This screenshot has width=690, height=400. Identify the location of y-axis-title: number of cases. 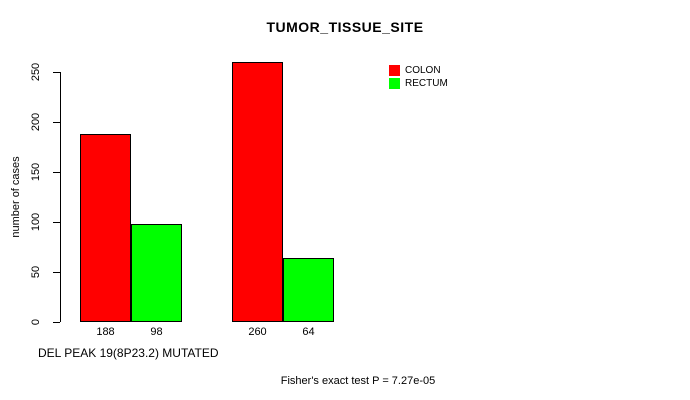
(16, 197).